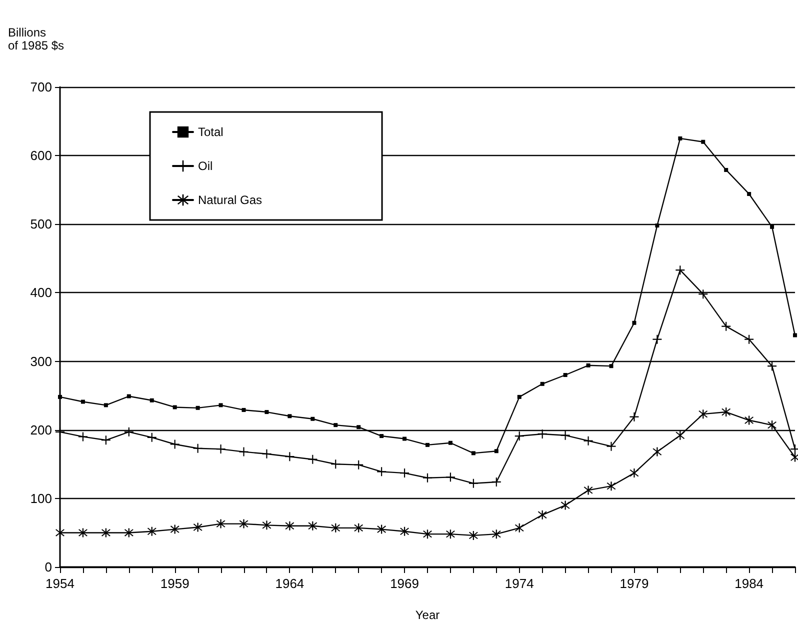  Describe the element at coordinates (211, 132) in the screenshot. I see `legend-label: Total` at that location.